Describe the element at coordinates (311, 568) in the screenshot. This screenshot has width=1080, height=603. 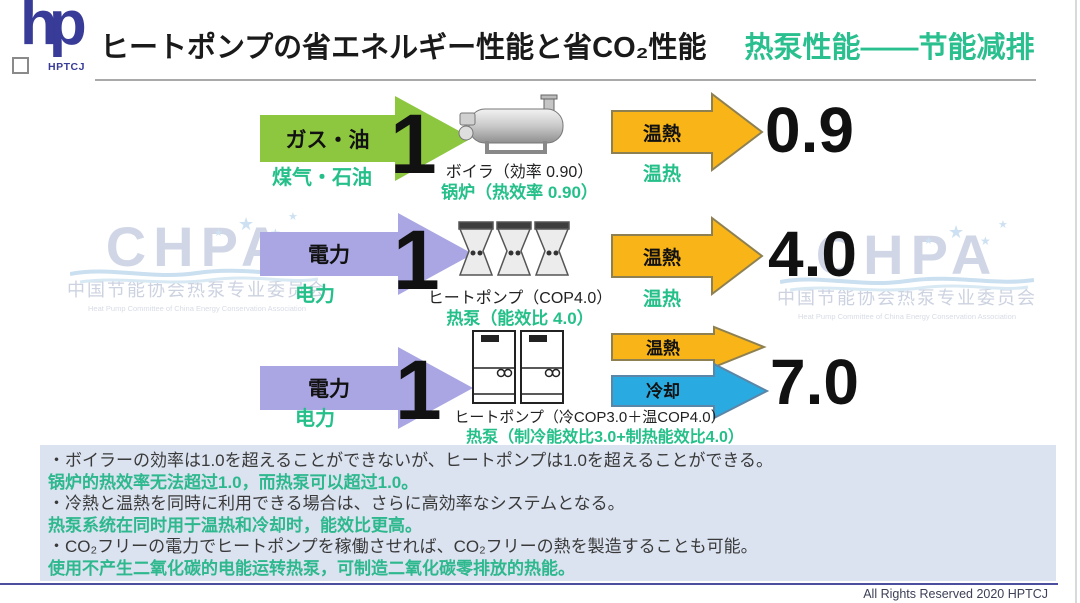
I see `note-line: 使用不产生二氧化碳的电能运转热泵，可制造二氧化碳零排放的热能。` at that location.